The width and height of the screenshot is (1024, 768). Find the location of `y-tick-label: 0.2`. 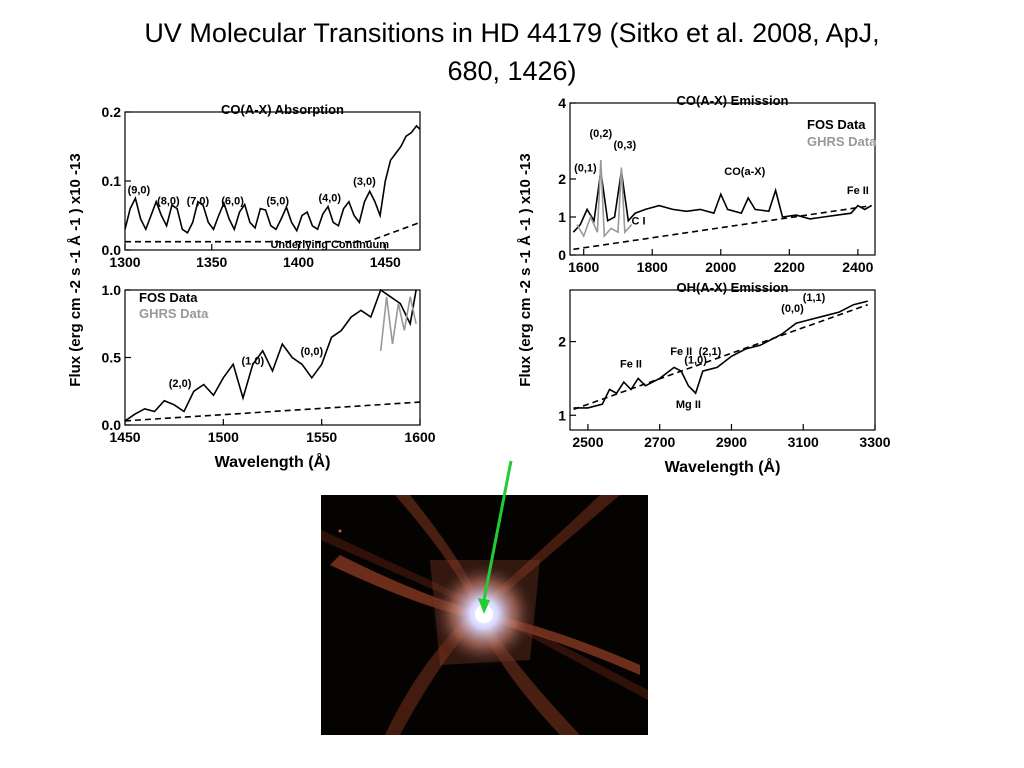

y-tick-label: 0.2 is located at coordinates (112, 112).